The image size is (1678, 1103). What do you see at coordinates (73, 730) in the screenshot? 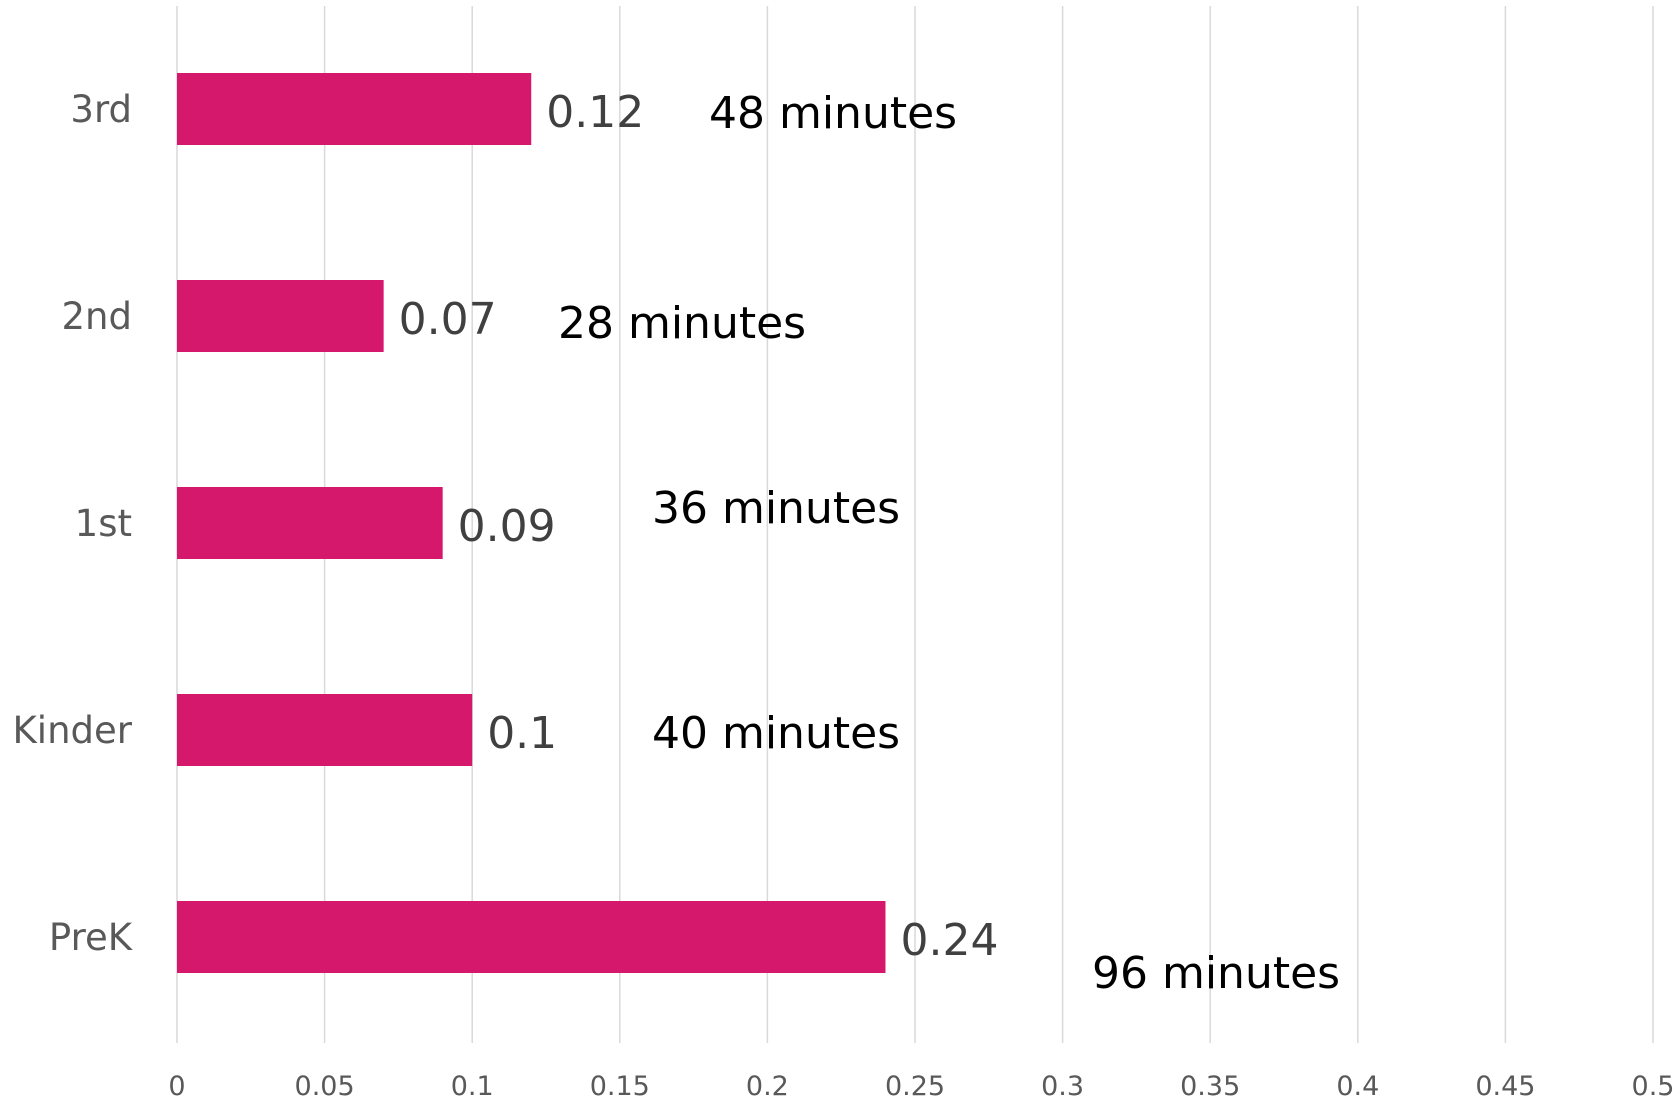
I see `category-label: Kinder` at bounding box center [73, 730].